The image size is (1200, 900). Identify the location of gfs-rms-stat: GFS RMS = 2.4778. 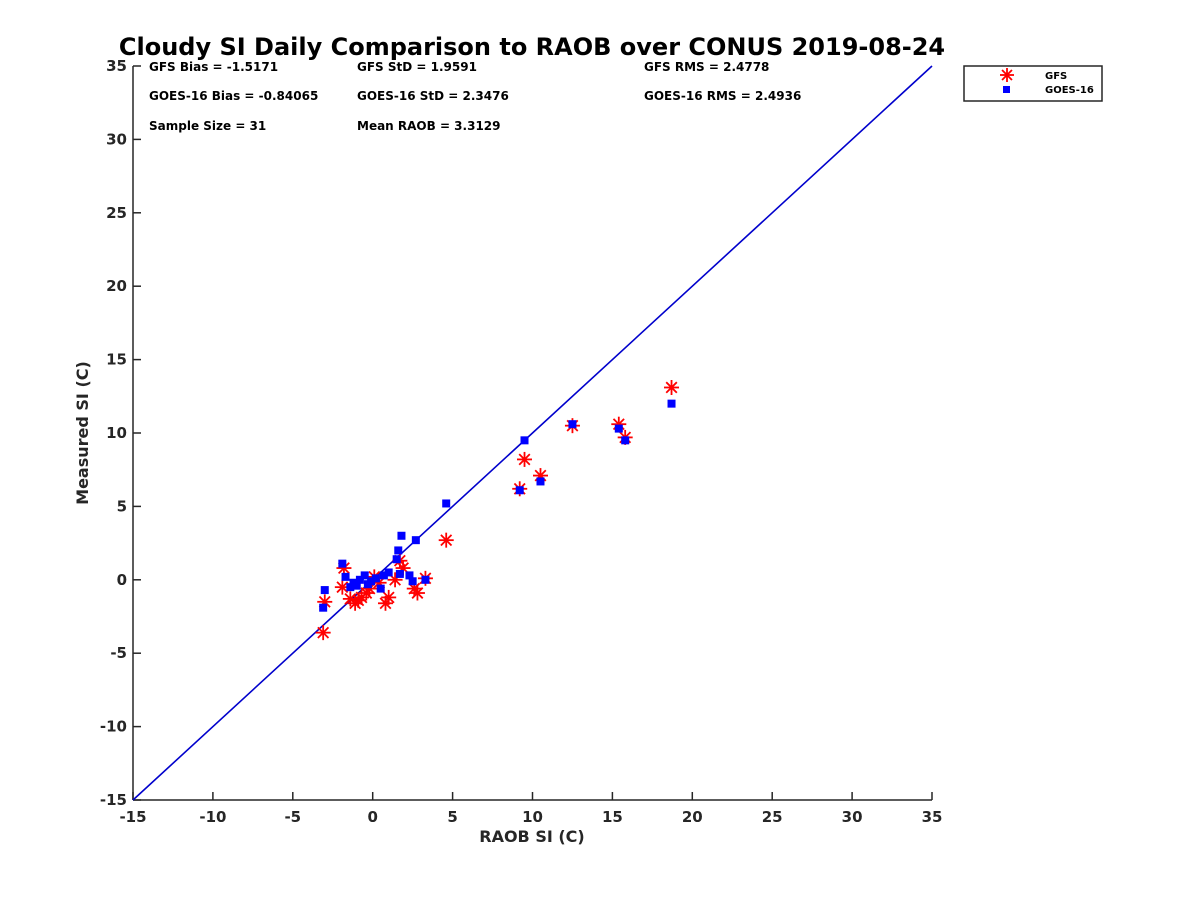
(706, 67).